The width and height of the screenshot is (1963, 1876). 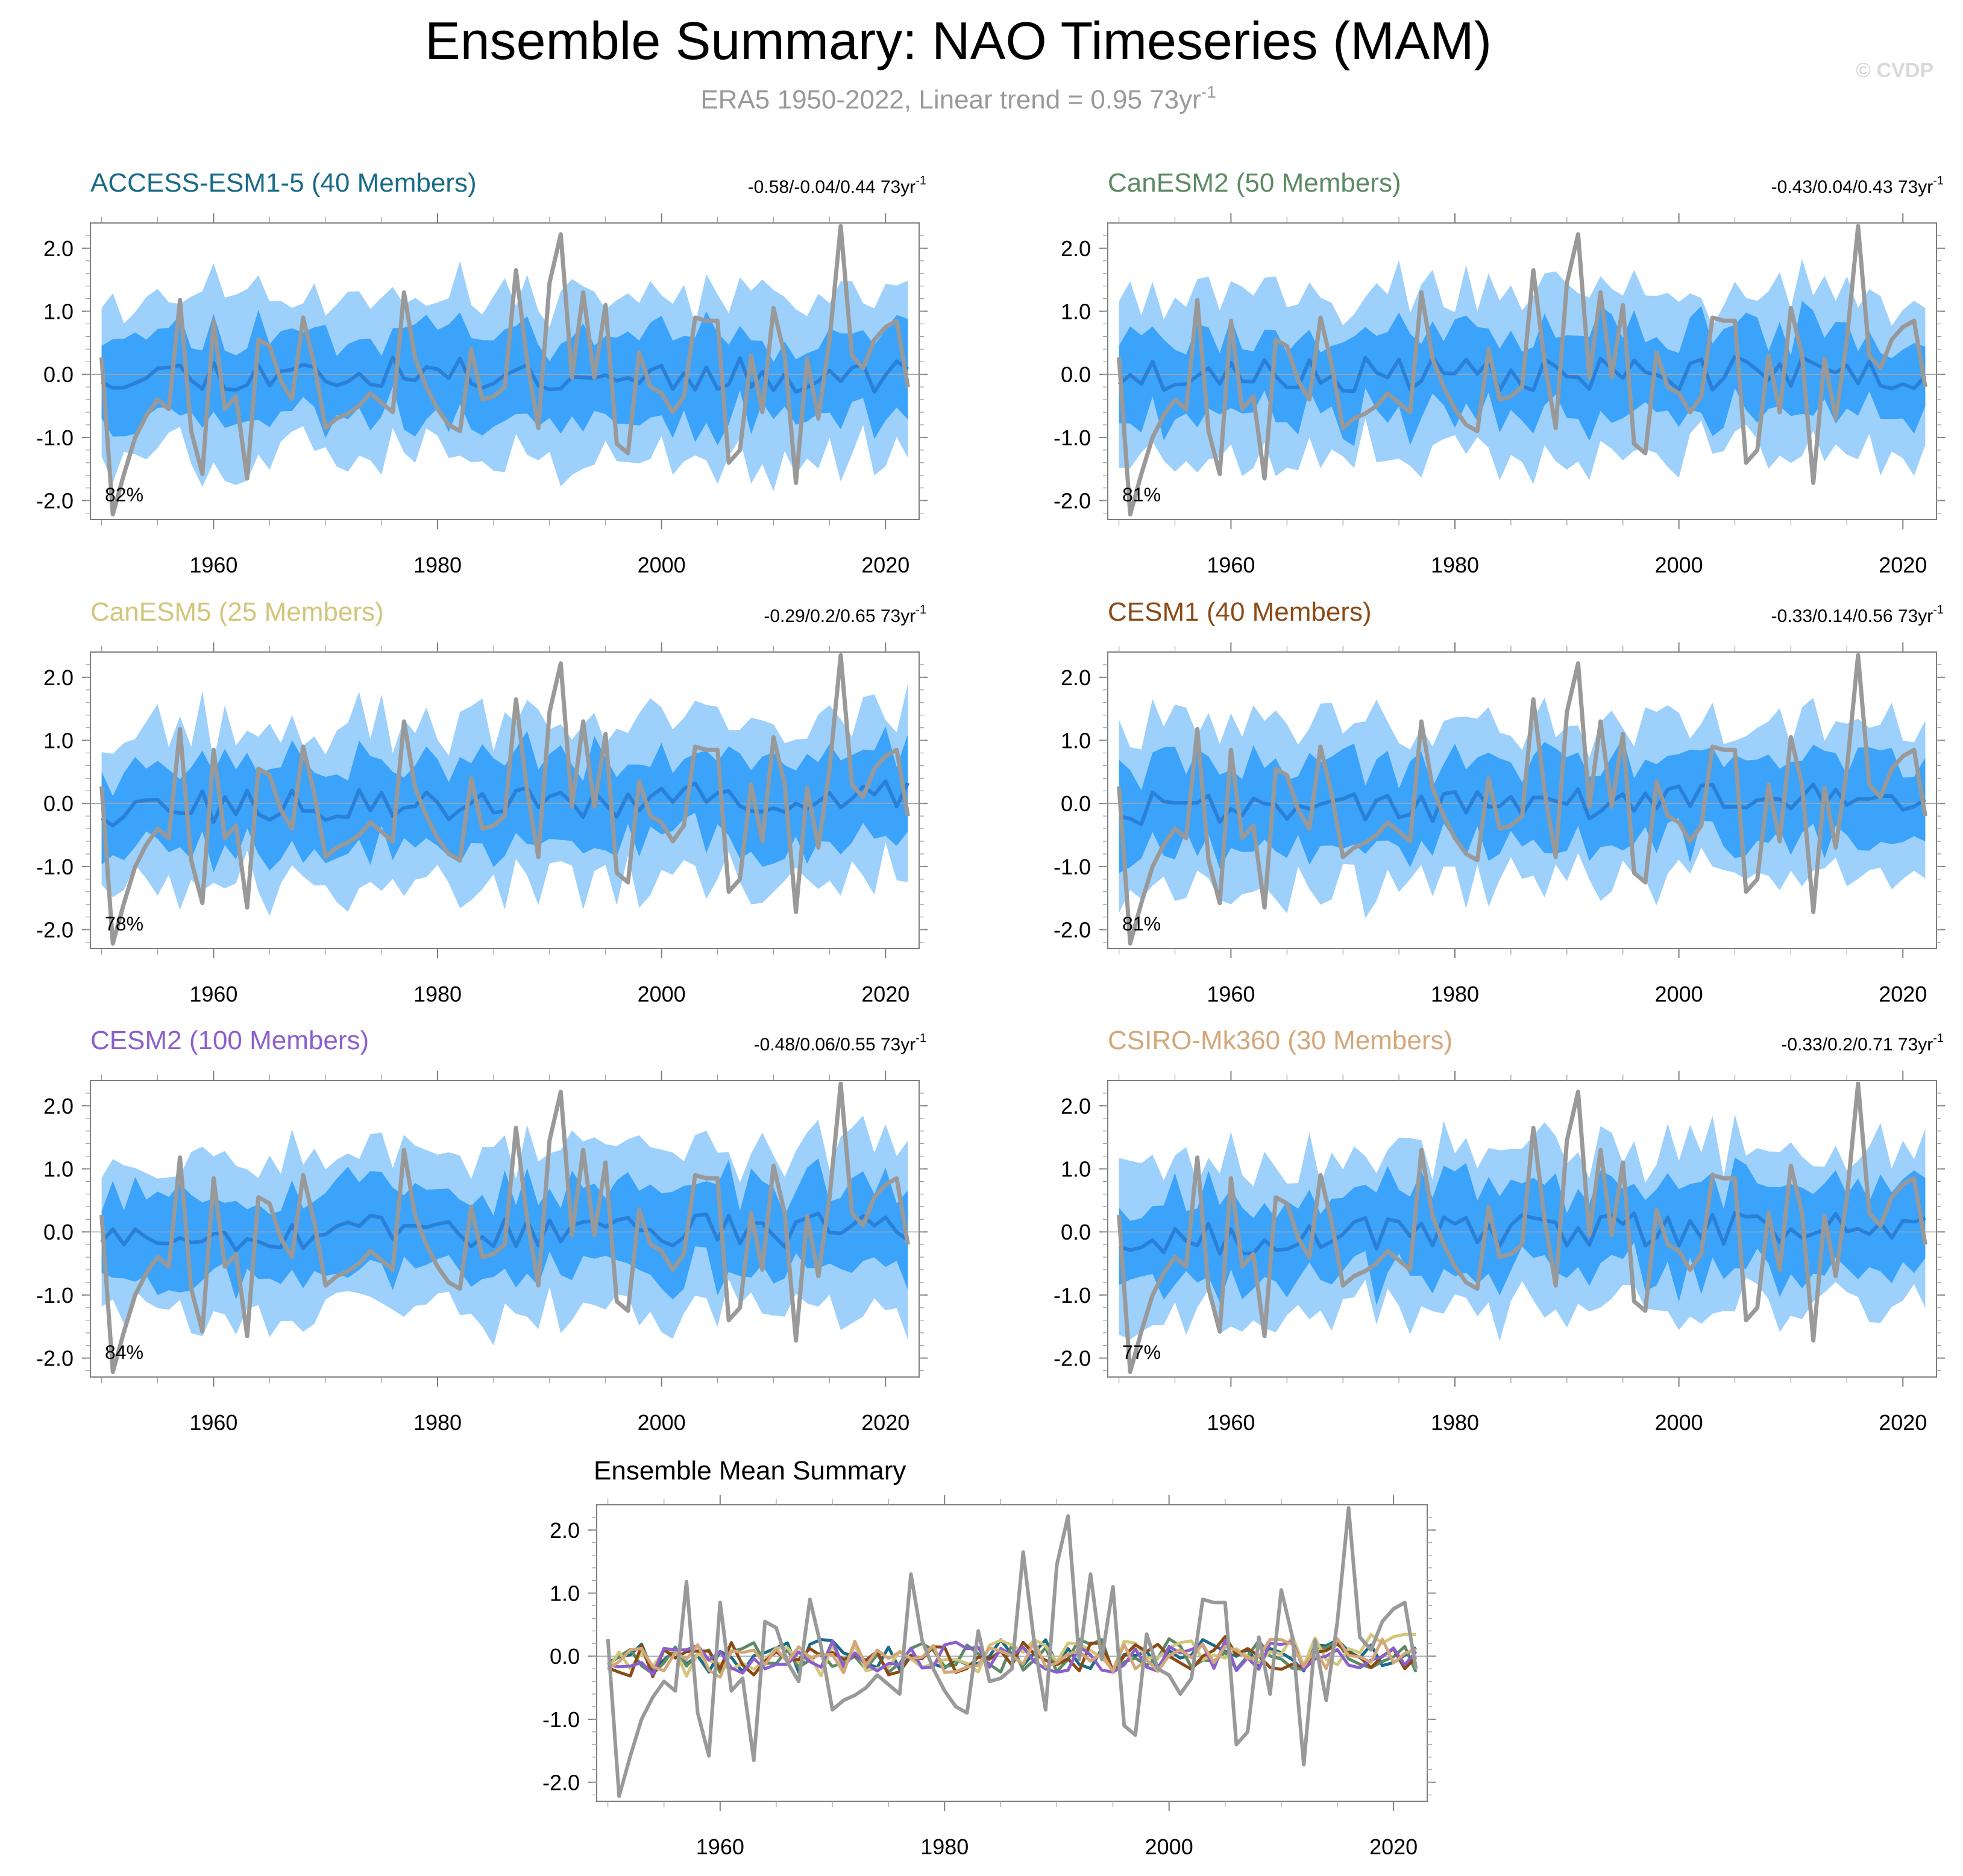 I want to click on panel-4-trend-stats-text: -0.48/0.06/0.55 73yr, so click(x=835, y=1045).